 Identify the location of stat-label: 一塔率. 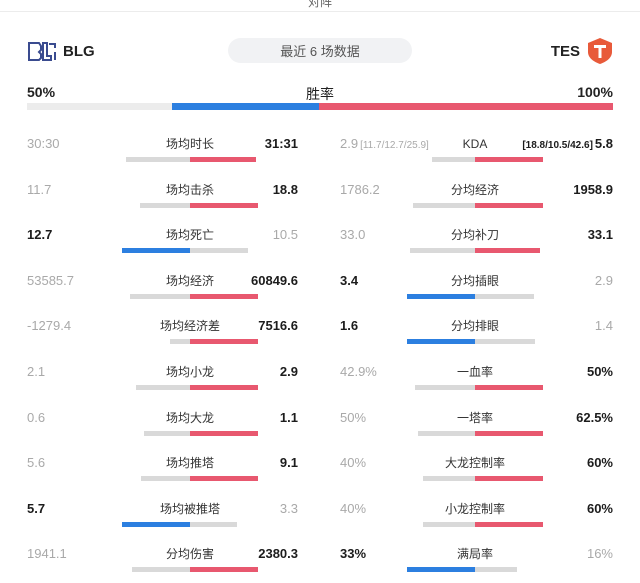
(474, 417).